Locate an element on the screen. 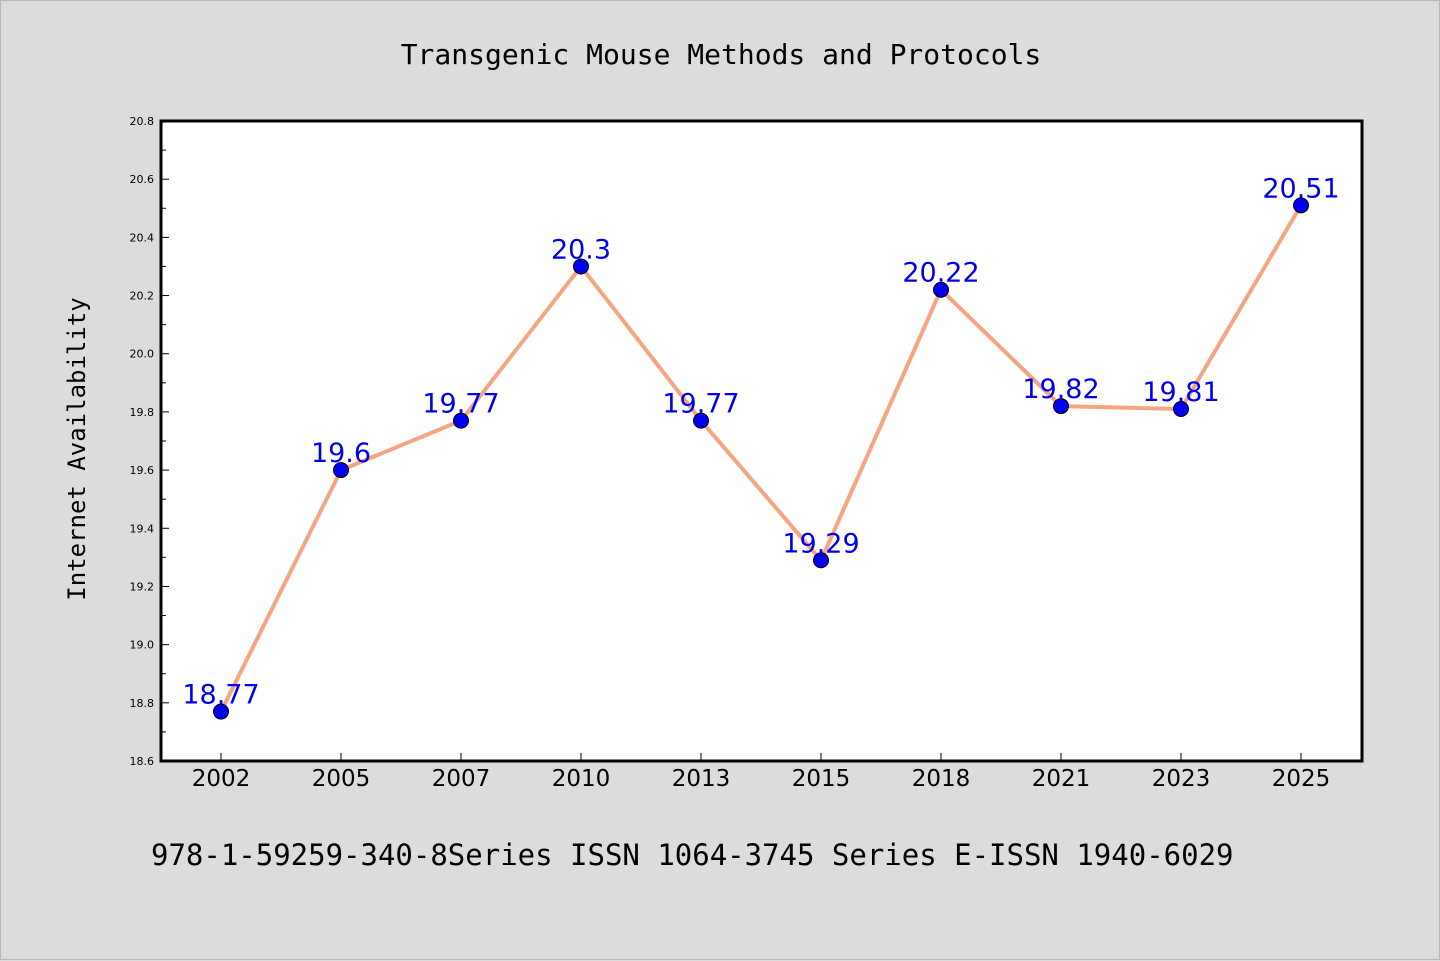  y-tick-label: 19.8 is located at coordinates (142, 412).